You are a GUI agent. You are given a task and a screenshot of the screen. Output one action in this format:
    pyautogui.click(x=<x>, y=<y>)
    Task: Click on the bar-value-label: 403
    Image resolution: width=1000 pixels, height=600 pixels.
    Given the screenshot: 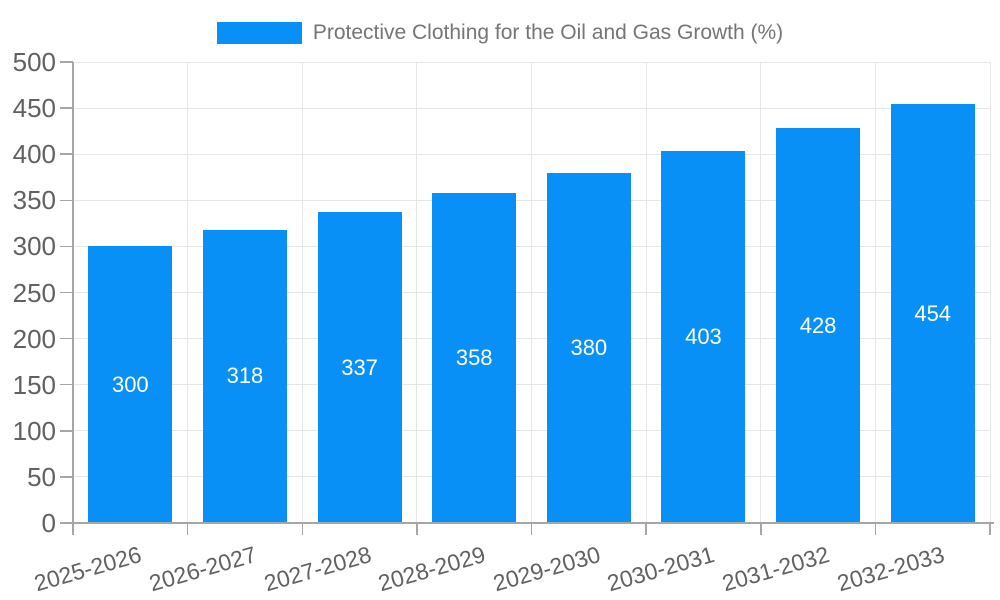 What is the action you would take?
    pyautogui.click(x=703, y=337)
    